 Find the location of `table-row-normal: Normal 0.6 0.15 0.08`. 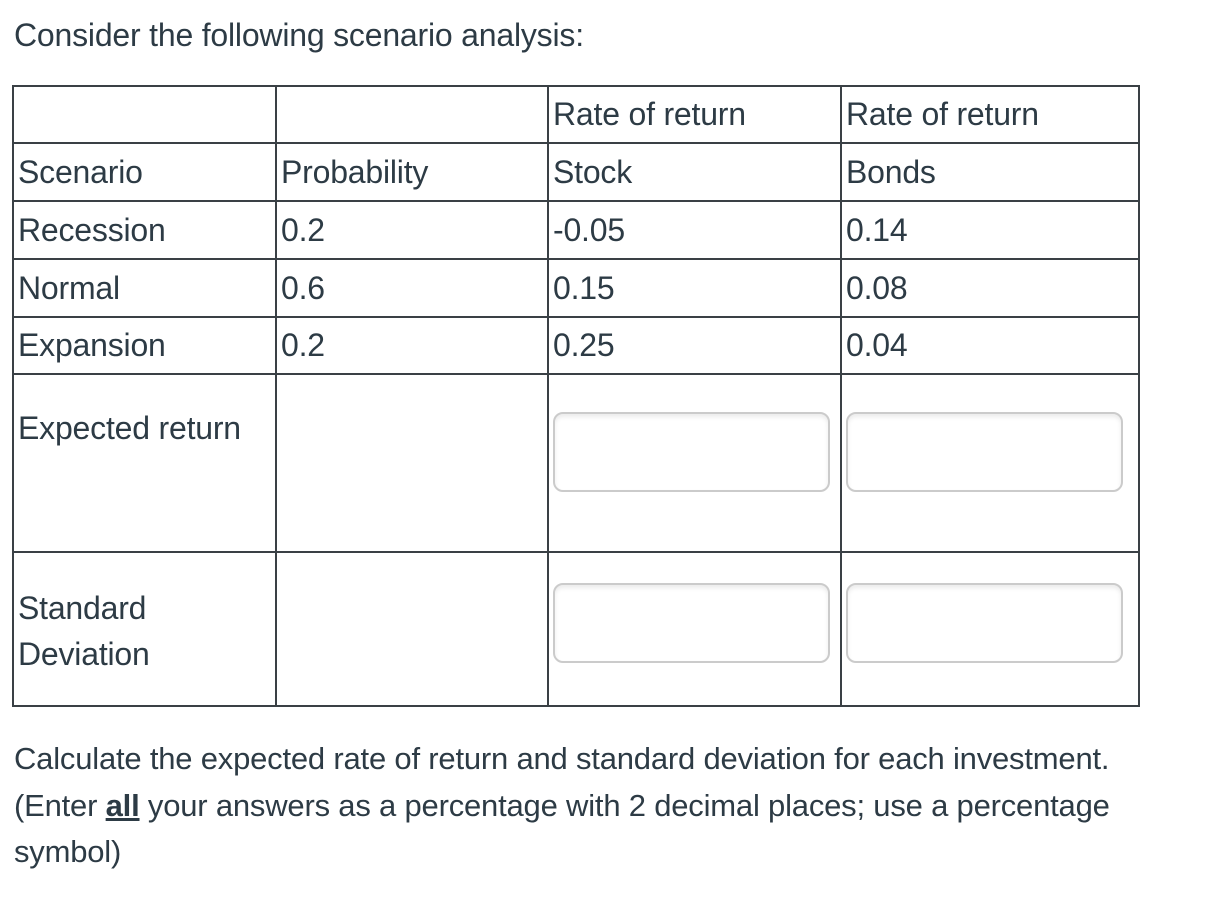

table-row-normal: Normal 0.6 0.15 0.08 is located at coordinates (576, 288).